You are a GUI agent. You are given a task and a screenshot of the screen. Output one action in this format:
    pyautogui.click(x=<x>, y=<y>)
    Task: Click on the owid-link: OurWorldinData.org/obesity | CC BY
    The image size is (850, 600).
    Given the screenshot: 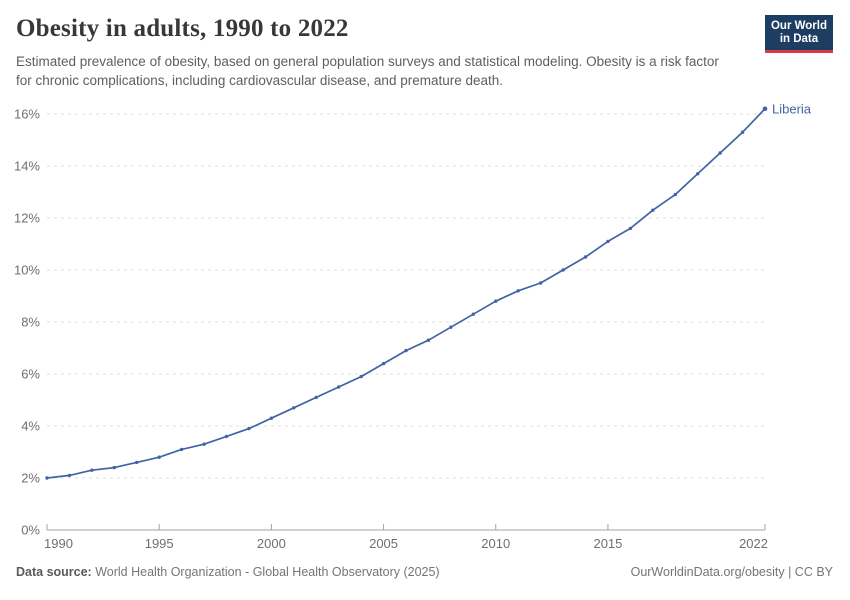 What is the action you would take?
    pyautogui.click(x=731, y=572)
    